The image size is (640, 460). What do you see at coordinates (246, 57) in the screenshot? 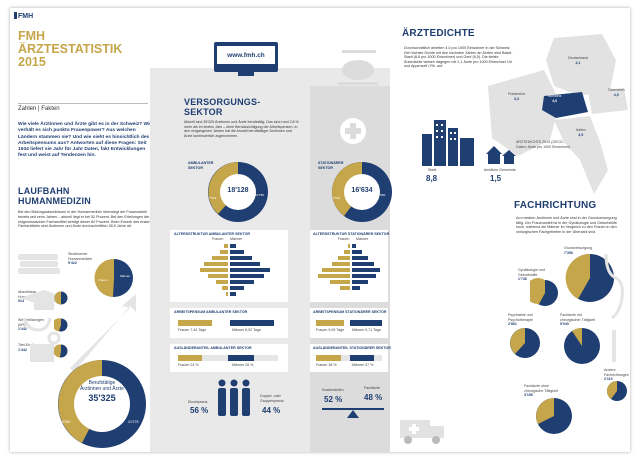
I see `monitor-icon: www.fmh.ch` at bounding box center [246, 57].